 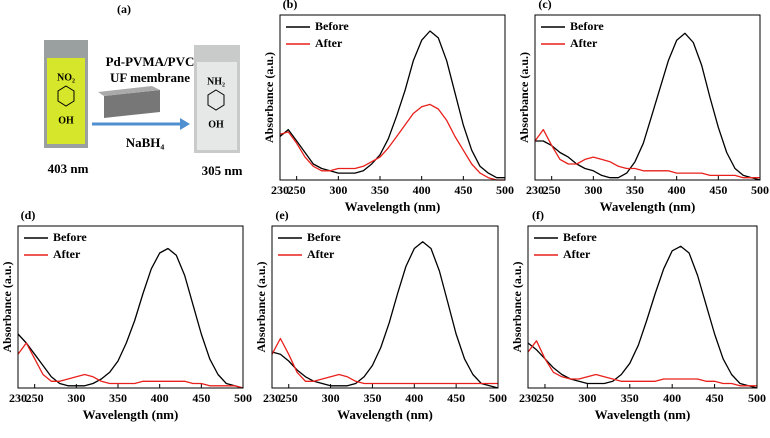 What do you see at coordinates (538, 215) in the screenshot?
I see `panel-label: (f)` at bounding box center [538, 215].